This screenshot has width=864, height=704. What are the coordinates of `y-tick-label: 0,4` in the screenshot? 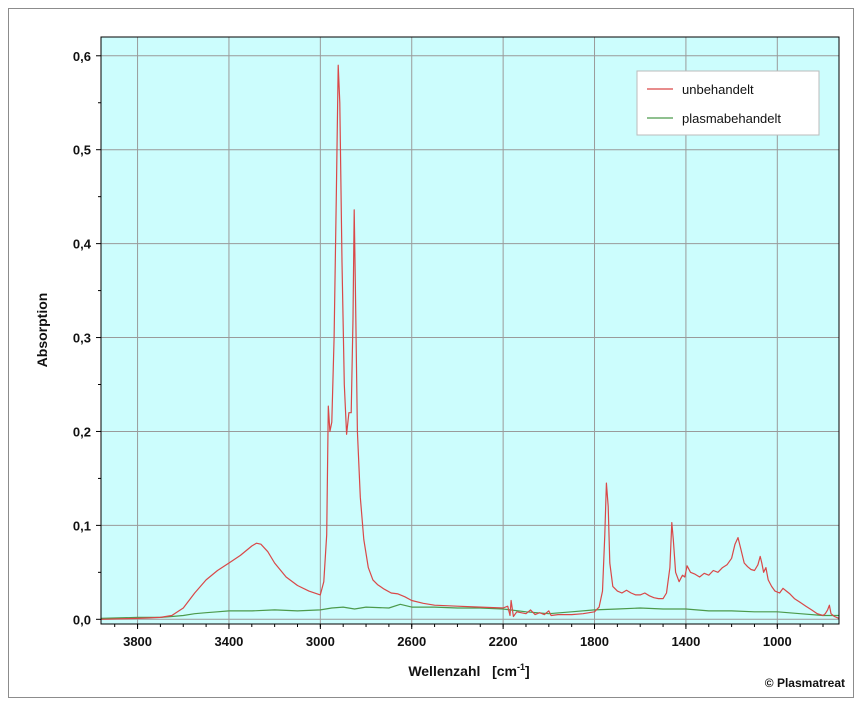 It's located at (82, 244).